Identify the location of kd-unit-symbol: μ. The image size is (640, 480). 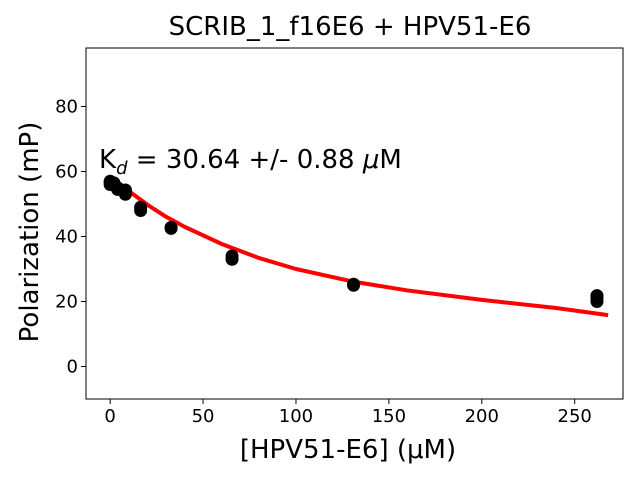
(371, 160).